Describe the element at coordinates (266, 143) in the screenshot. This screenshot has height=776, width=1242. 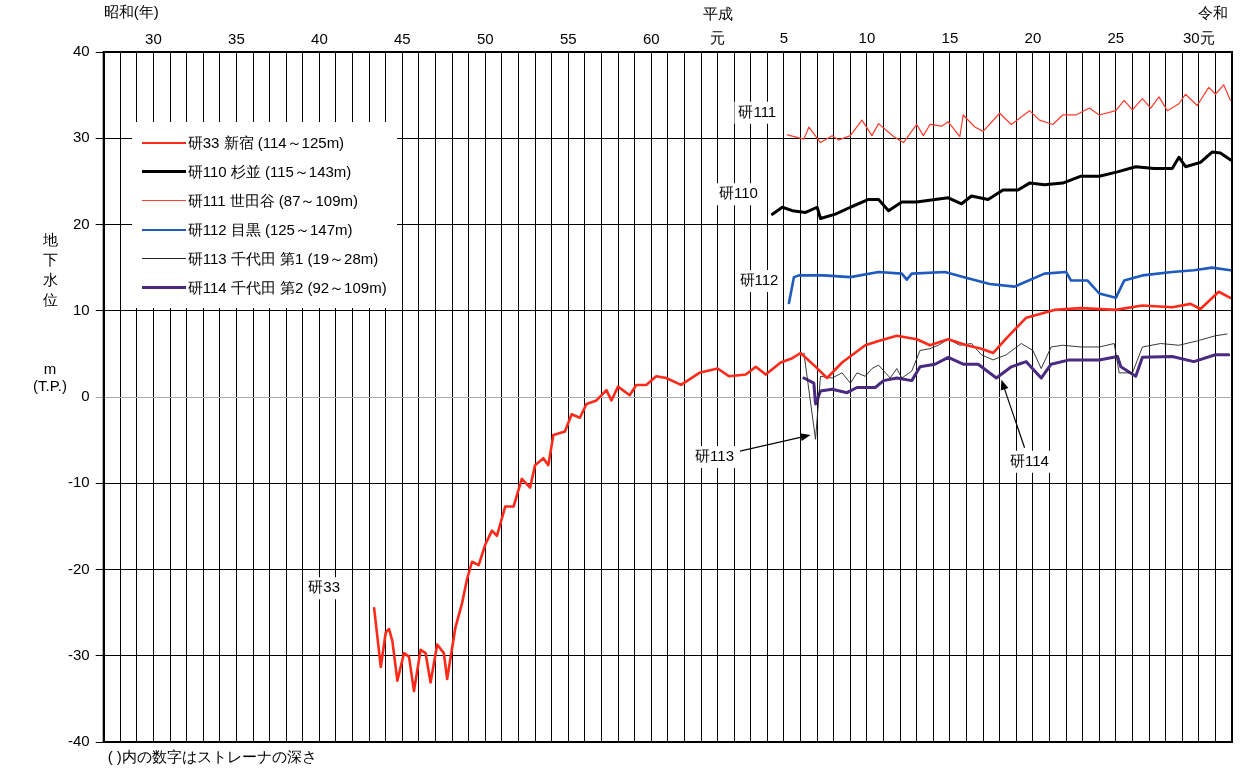
I see `legend-label: 研33 新宿 (114～125m)` at that location.